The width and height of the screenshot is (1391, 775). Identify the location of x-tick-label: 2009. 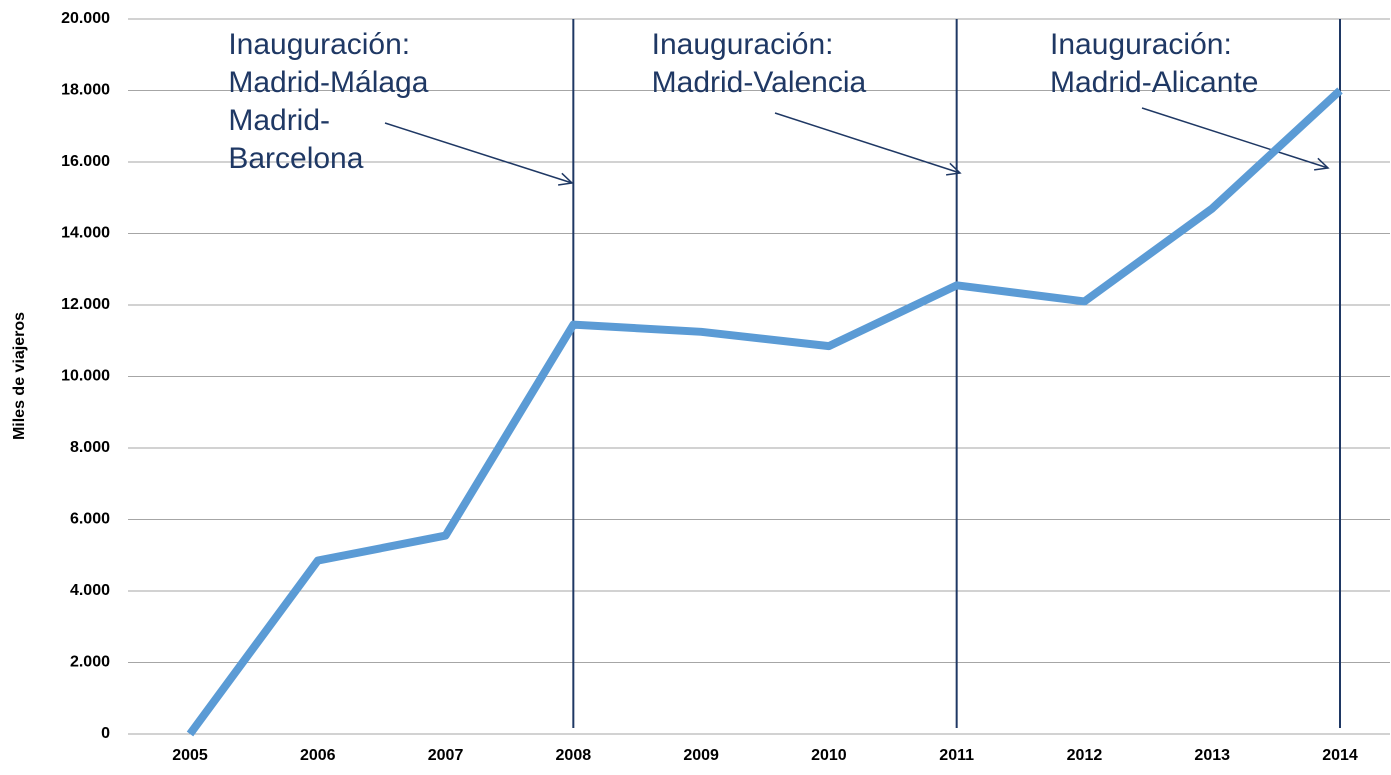
(701, 755).